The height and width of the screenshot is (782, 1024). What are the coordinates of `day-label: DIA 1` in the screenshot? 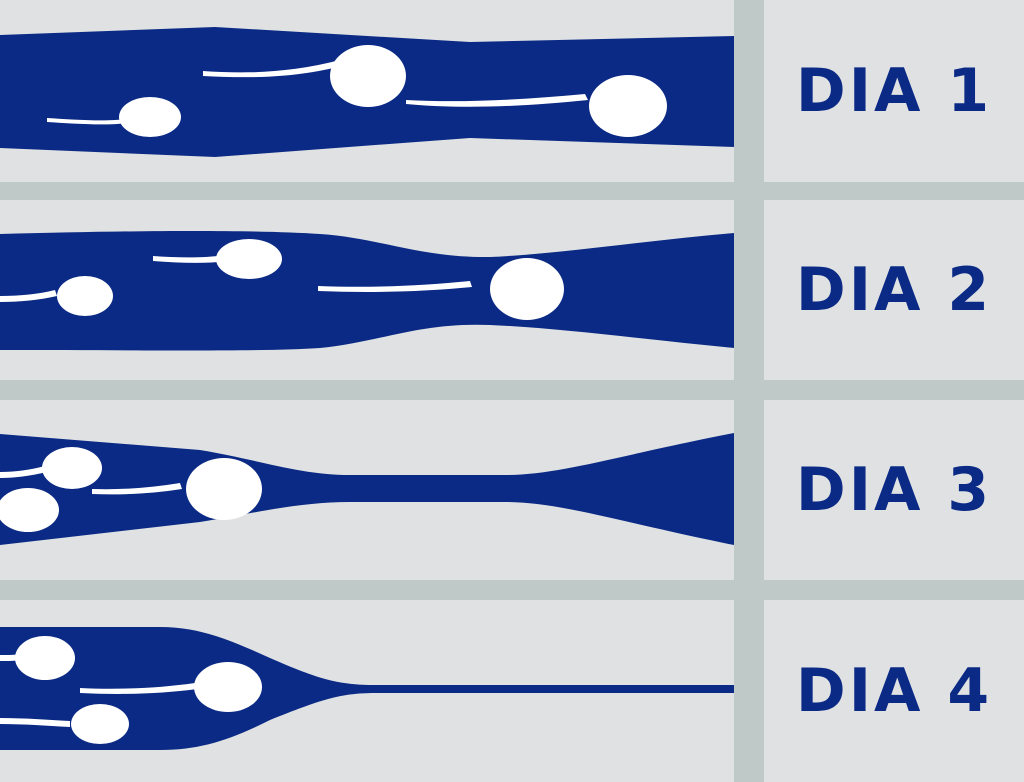 It's located at (894, 91).